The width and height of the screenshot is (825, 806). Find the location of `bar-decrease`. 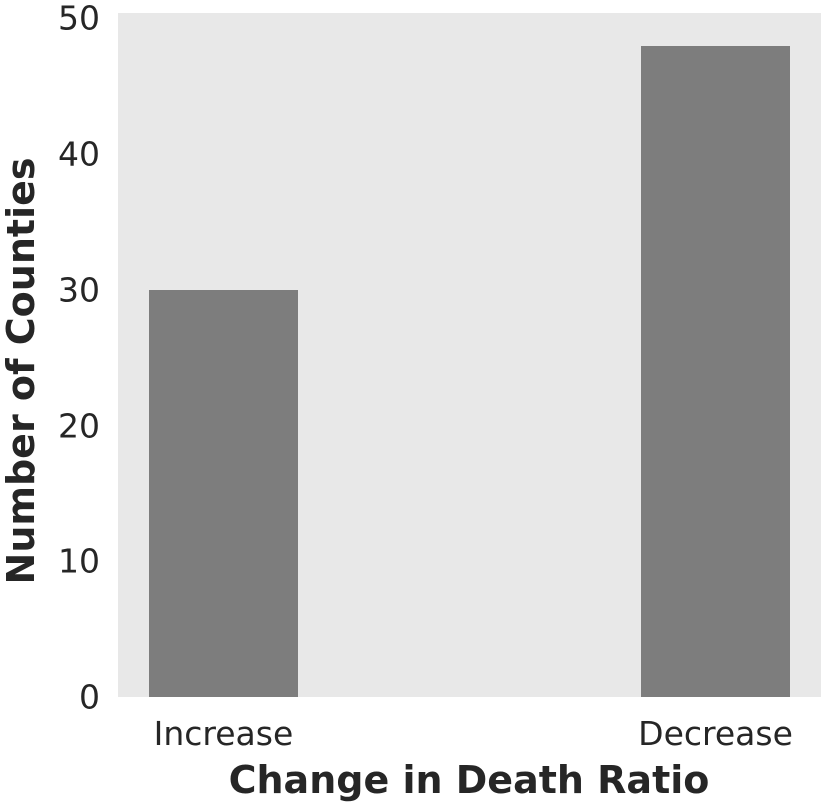

bar-decrease is located at coordinates (716, 371).